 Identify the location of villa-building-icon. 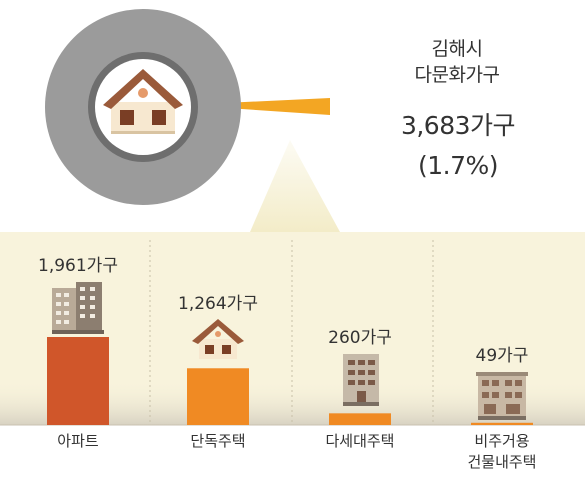
(361, 380).